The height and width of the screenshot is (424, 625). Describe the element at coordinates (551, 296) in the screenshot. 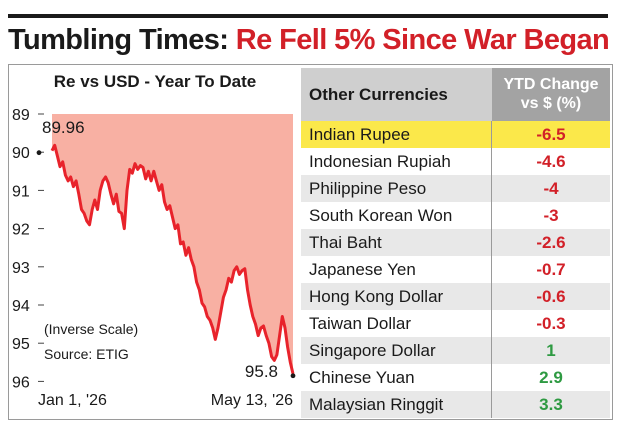

I see `ytd-change-value: -0.6` at that location.